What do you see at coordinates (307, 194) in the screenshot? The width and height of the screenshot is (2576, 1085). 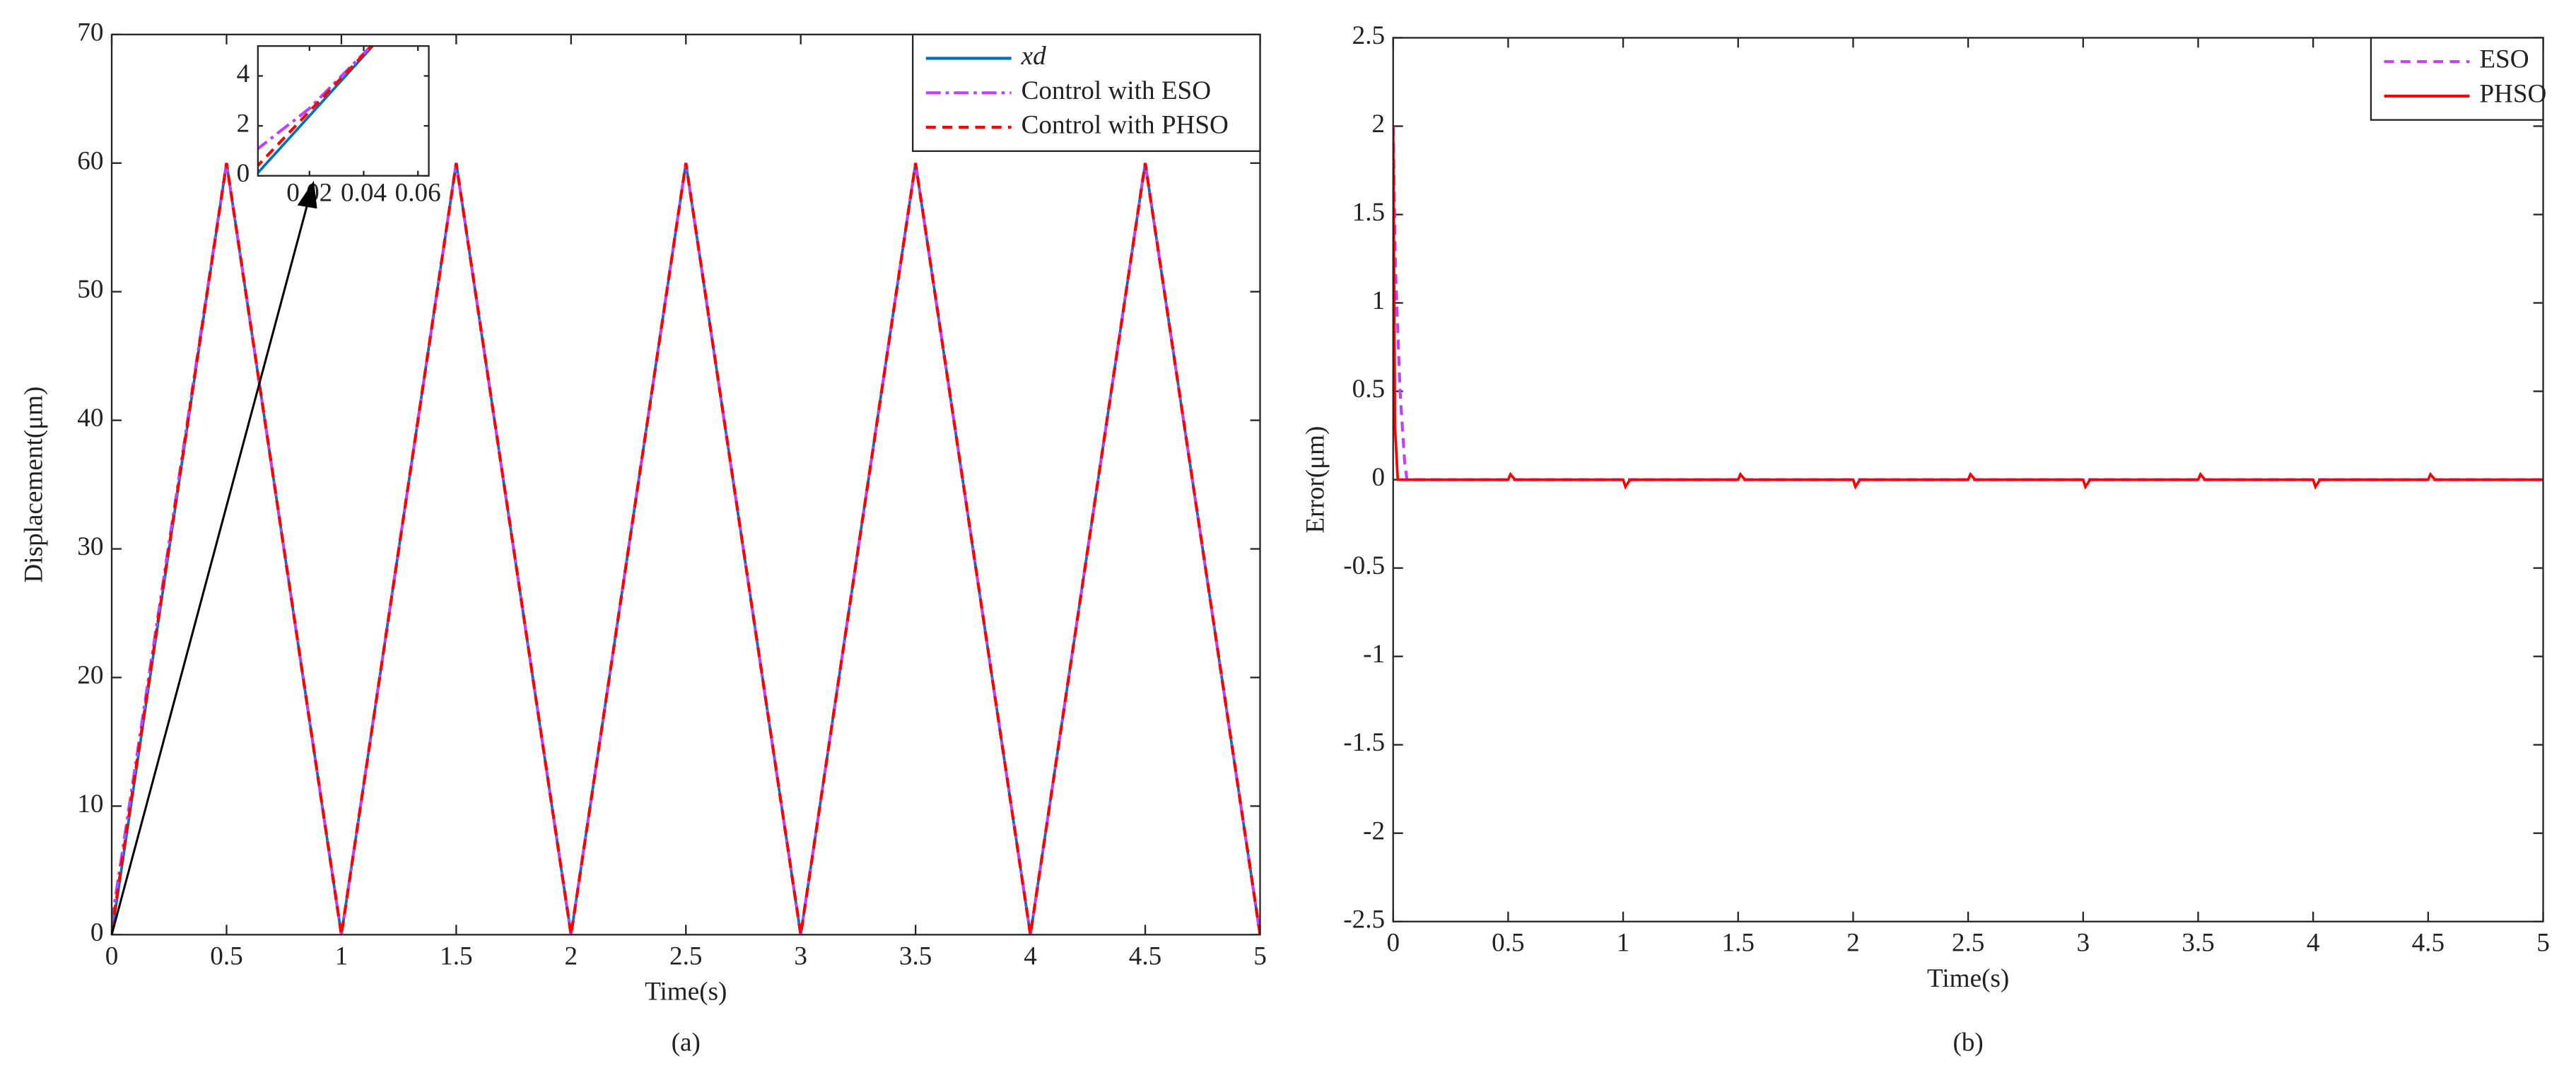 I see `arrow-head` at bounding box center [307, 194].